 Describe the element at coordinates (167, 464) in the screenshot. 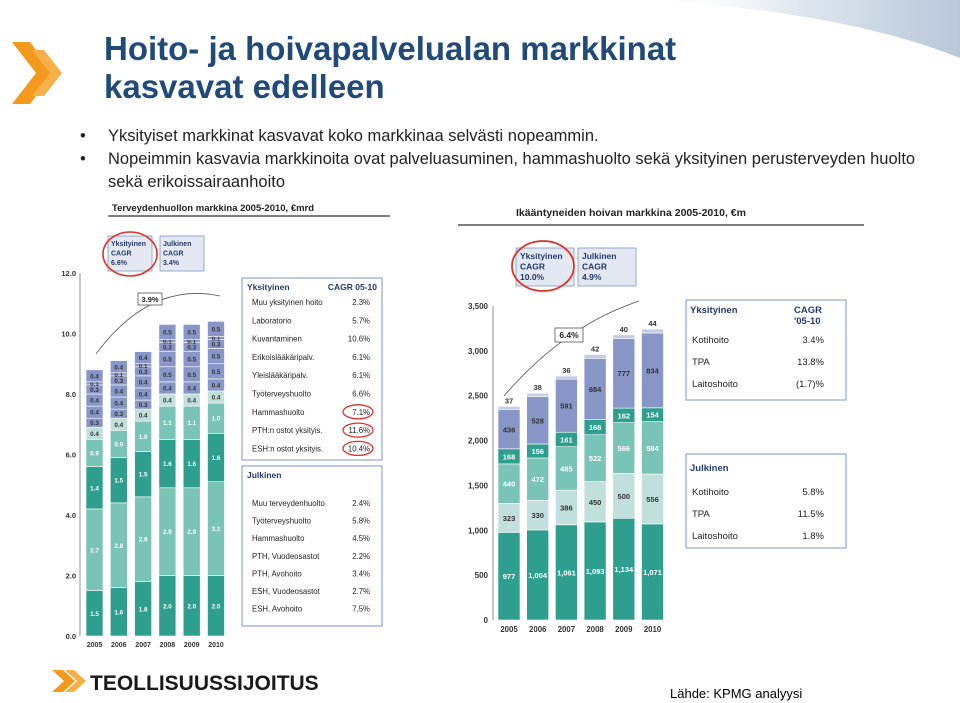

I see `bar-value-label: 1.6` at that location.